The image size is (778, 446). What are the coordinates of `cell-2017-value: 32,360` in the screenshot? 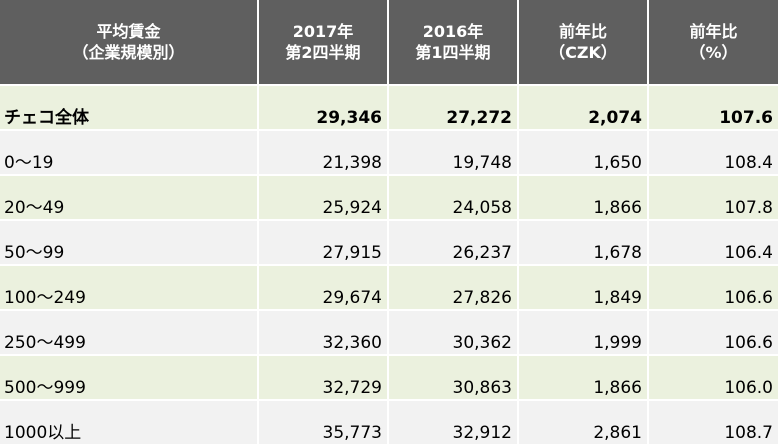 It's located at (352, 343).